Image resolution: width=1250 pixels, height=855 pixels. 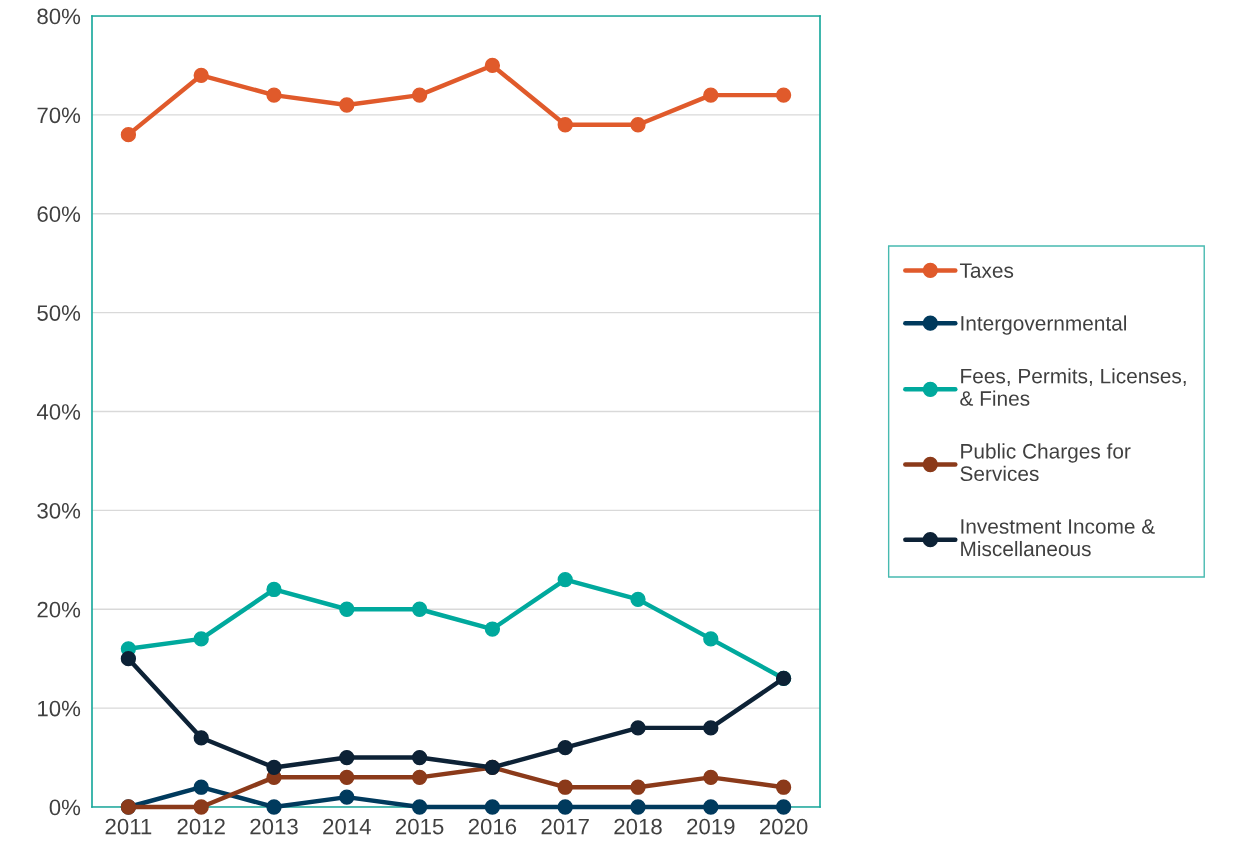 I want to click on x-tick-label: 2013, so click(x=274, y=826).